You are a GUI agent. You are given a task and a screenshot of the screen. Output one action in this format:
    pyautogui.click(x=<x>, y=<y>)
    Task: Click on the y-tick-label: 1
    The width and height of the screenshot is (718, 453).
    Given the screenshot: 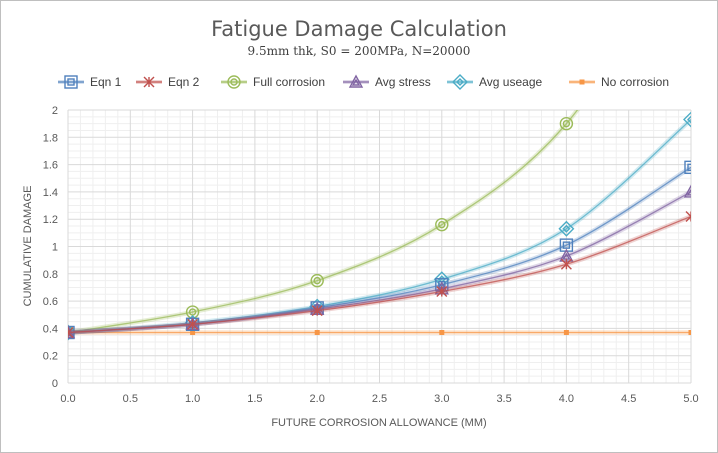 What is the action you would take?
    pyautogui.click(x=55, y=248)
    